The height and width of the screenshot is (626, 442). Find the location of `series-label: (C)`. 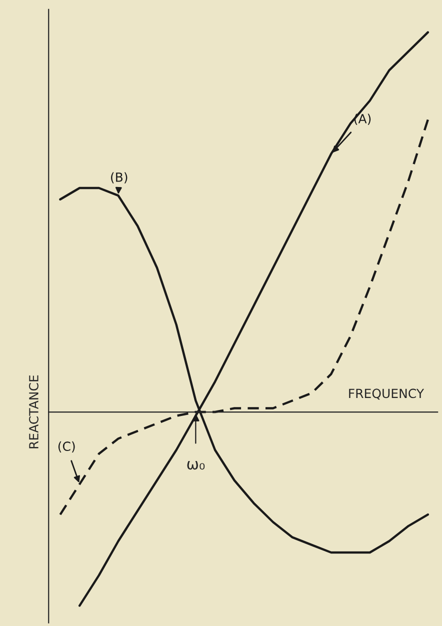

series-label: (C) is located at coordinates (66, 446).